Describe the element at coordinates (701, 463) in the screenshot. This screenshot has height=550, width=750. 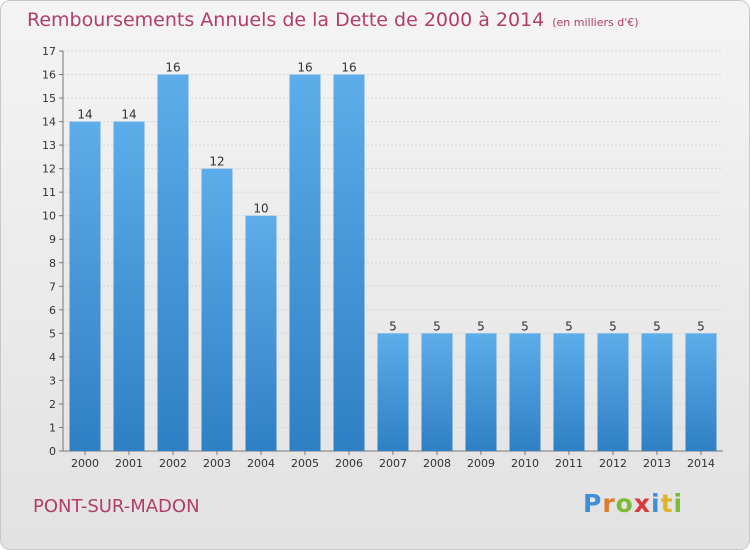
I see `x-tick-label: 2014` at that location.